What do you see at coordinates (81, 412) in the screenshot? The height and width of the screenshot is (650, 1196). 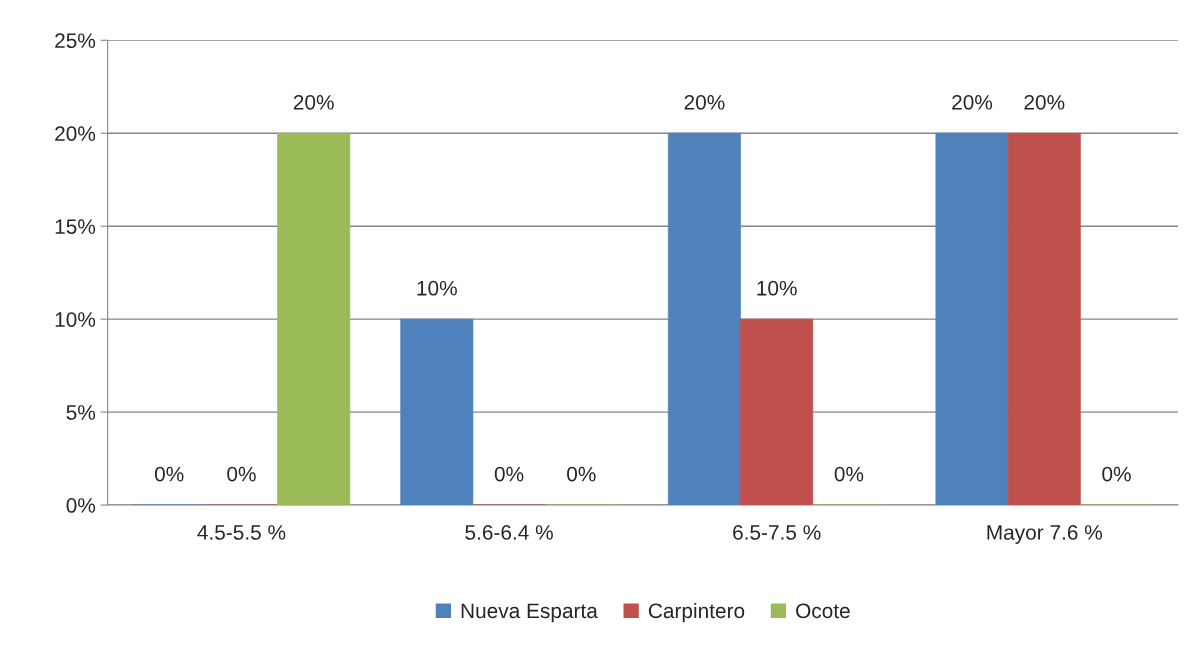 I see `y-tick-label: 5%` at bounding box center [81, 412].